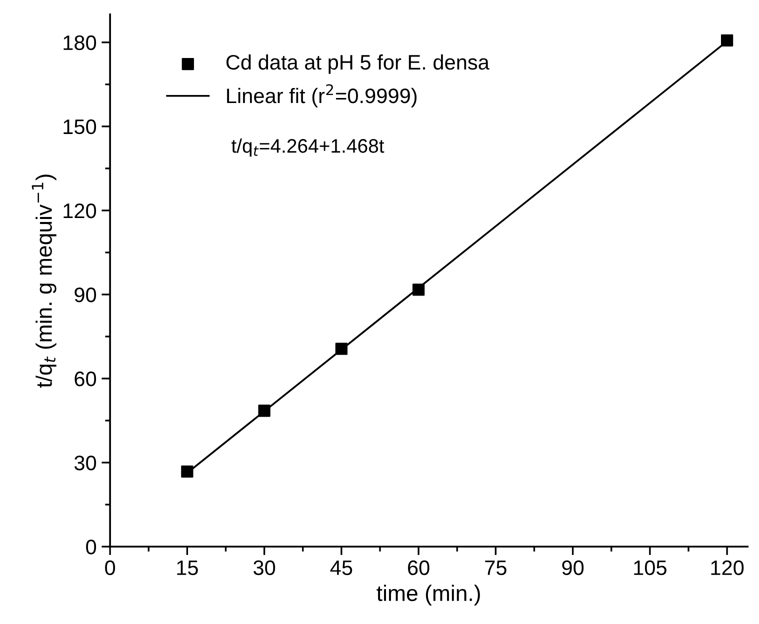 The height and width of the screenshot is (624, 759). What do you see at coordinates (110, 568) in the screenshot?
I see `x-tick-label: 0` at bounding box center [110, 568].